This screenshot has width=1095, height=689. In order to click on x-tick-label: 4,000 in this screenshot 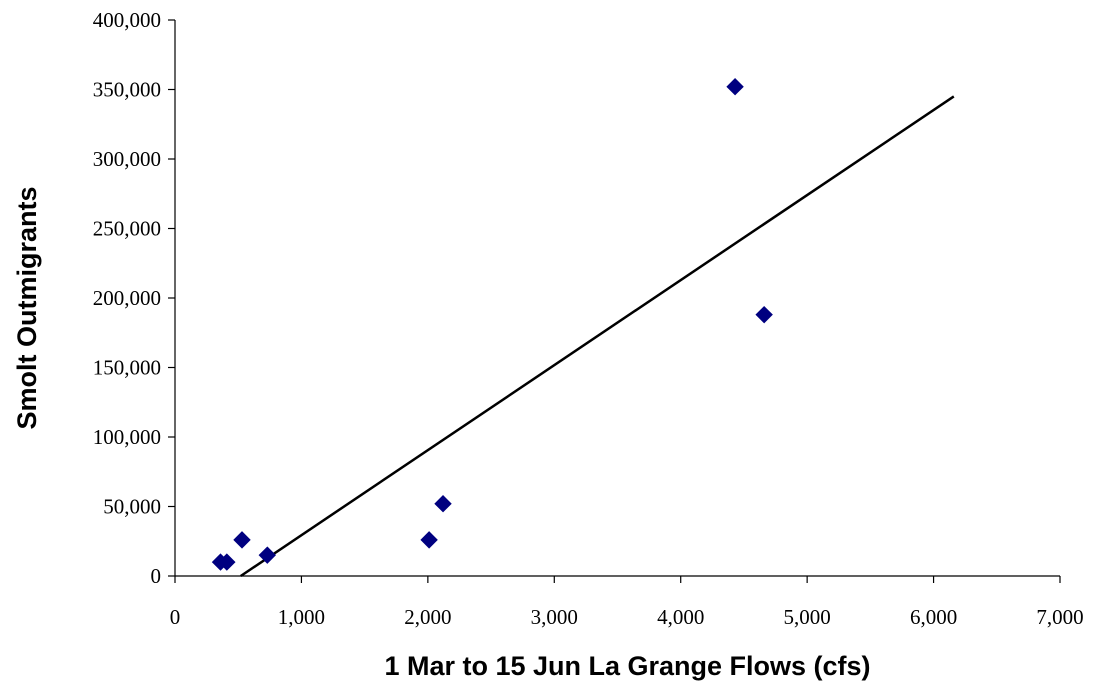, I will do `click(680, 617)`.